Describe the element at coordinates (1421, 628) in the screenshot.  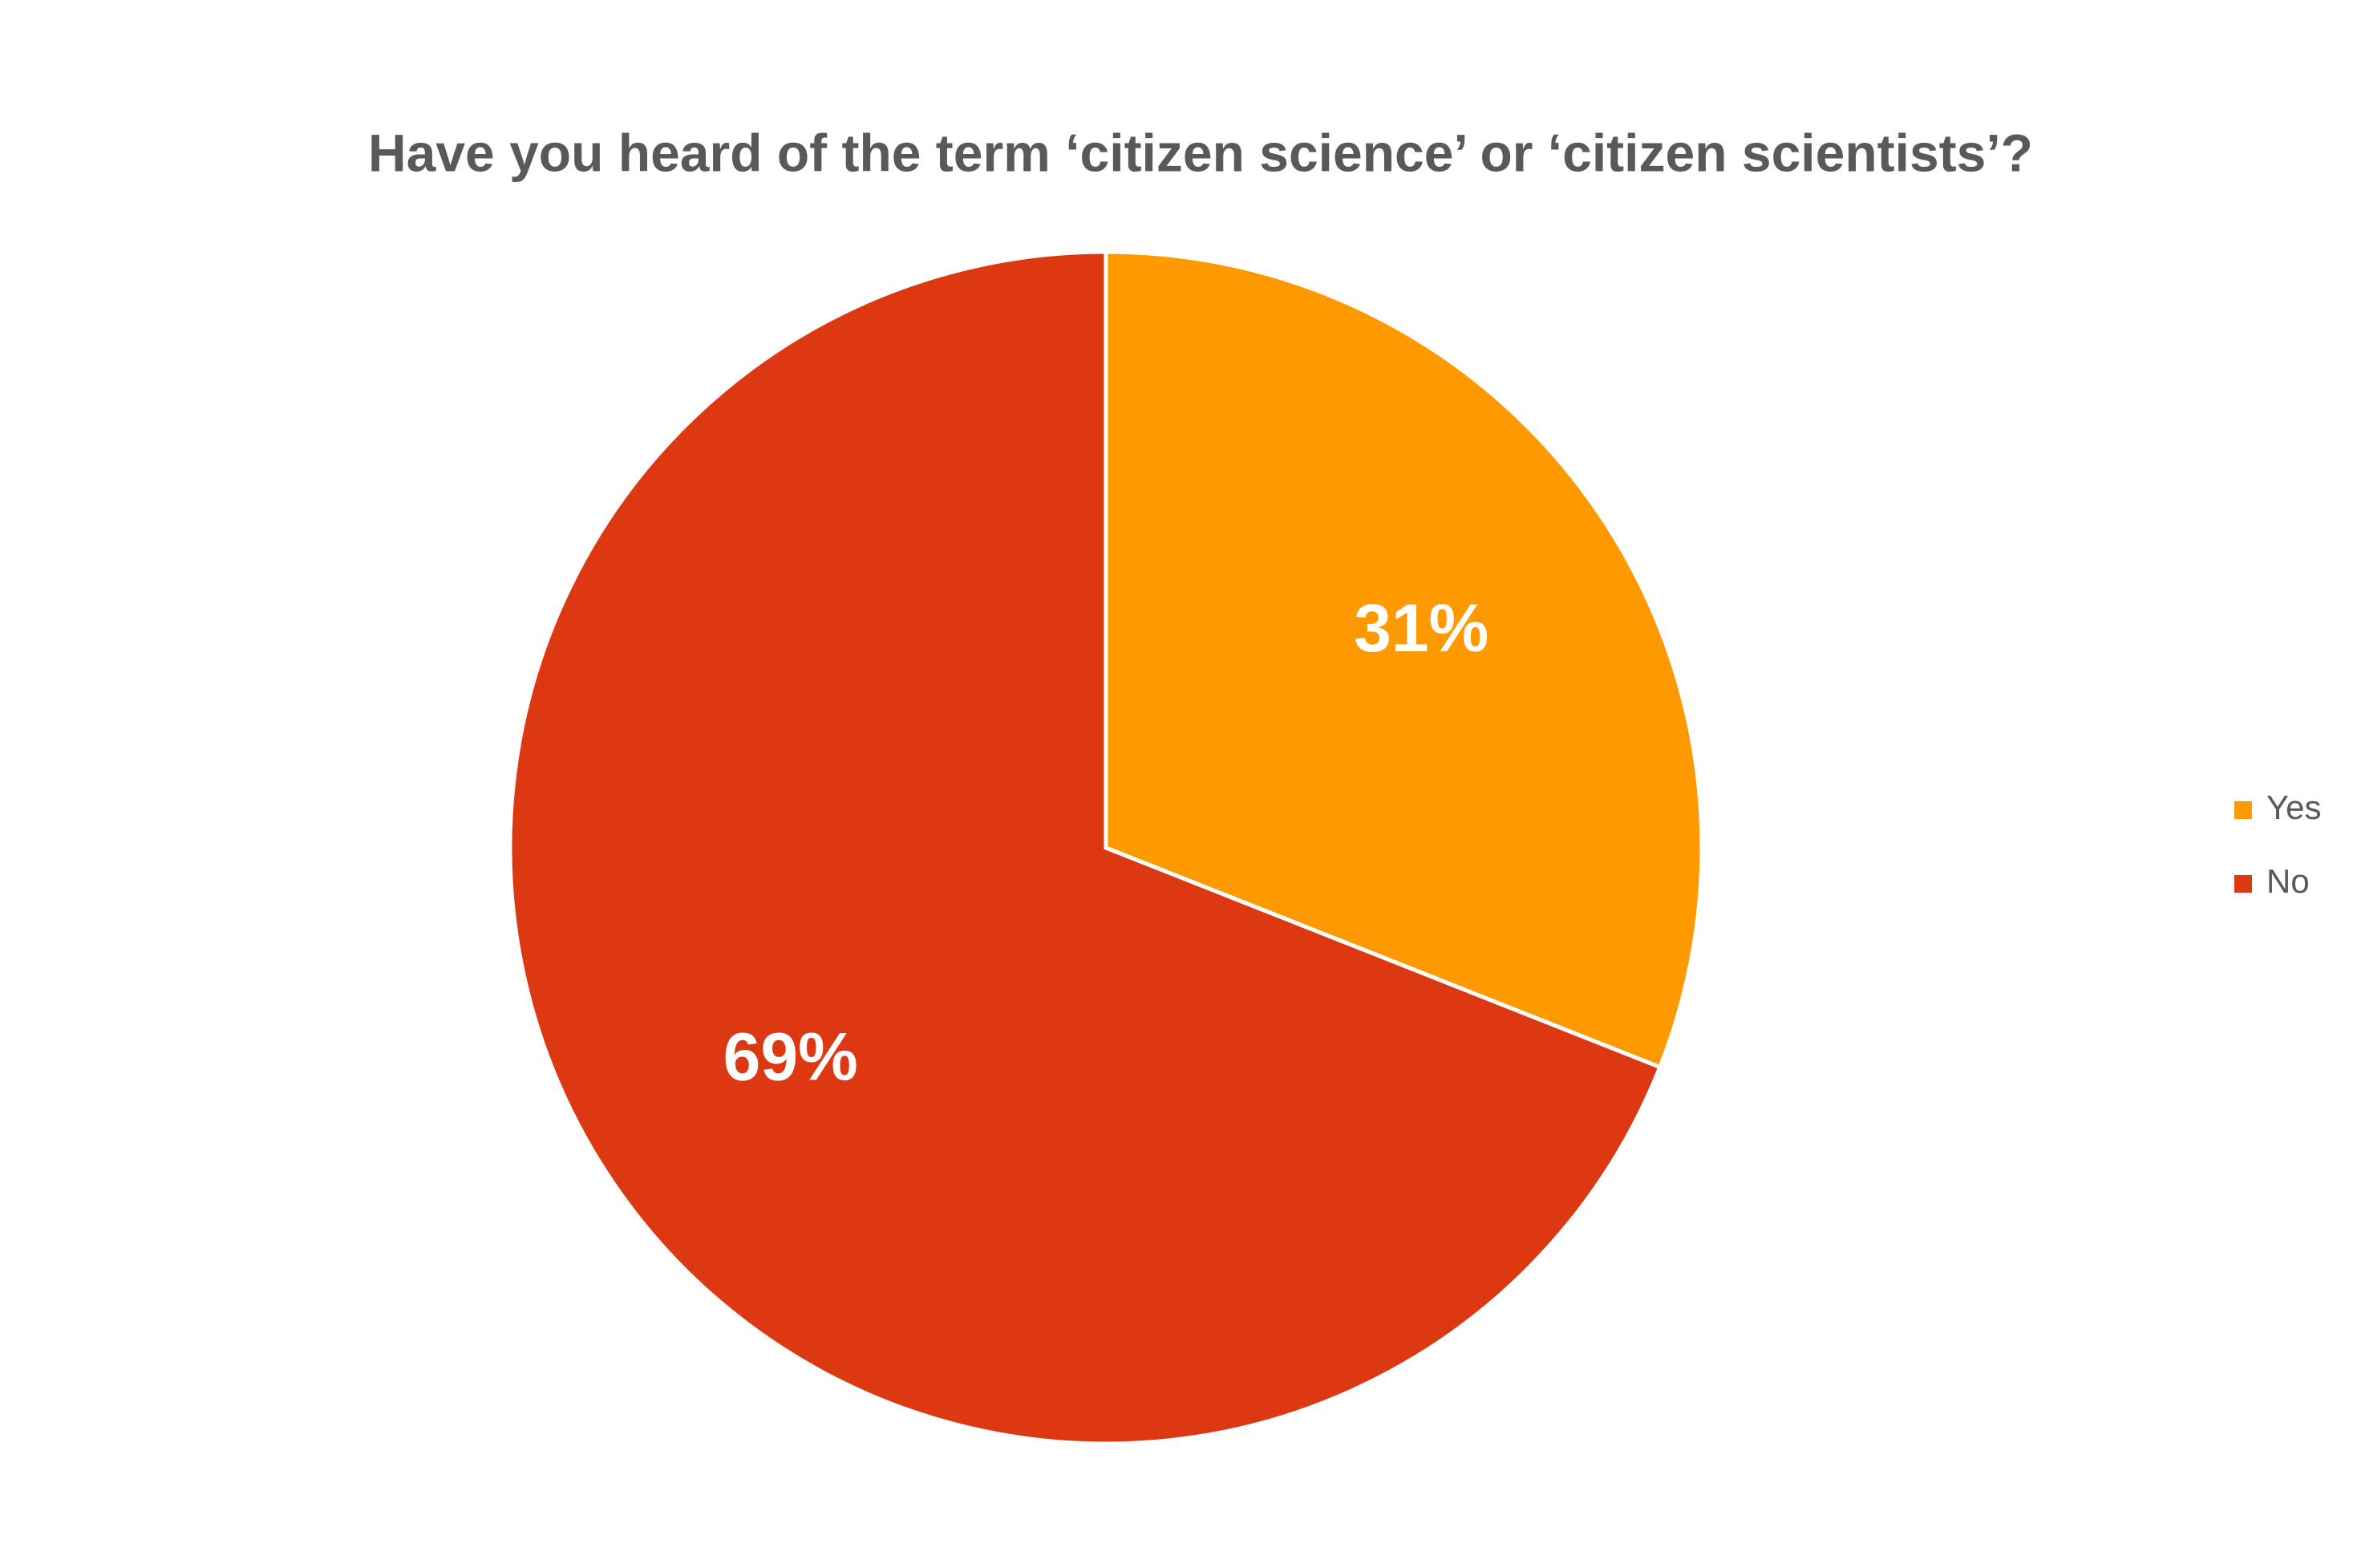
I see `value-label: 31%` at that location.